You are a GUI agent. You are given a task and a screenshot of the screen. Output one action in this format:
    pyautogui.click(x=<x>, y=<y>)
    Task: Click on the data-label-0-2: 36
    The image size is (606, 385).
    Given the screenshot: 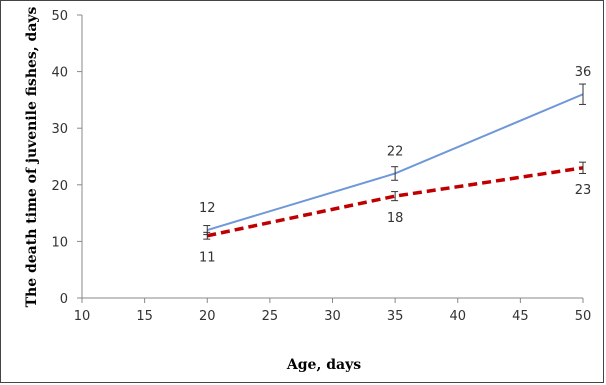 What is the action you would take?
    pyautogui.click(x=583, y=72)
    